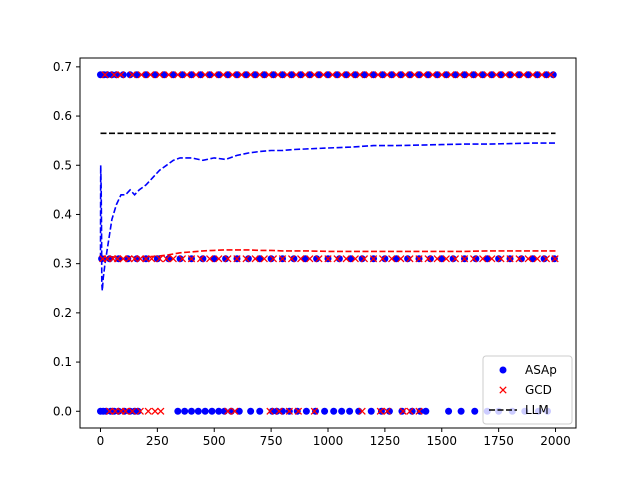 Image resolution: width=640 pixels, height=480 pixels. Describe the element at coordinates (555, 441) in the screenshot. I see `x-tick-label-8: 2000` at that location.